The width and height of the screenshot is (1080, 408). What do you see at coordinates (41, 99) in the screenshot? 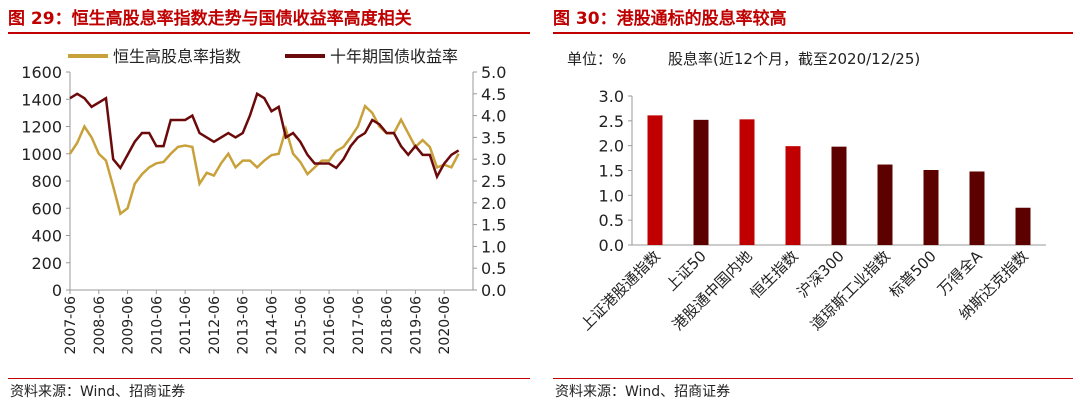
I see `left-tick-label: 1400` at bounding box center [41, 99].